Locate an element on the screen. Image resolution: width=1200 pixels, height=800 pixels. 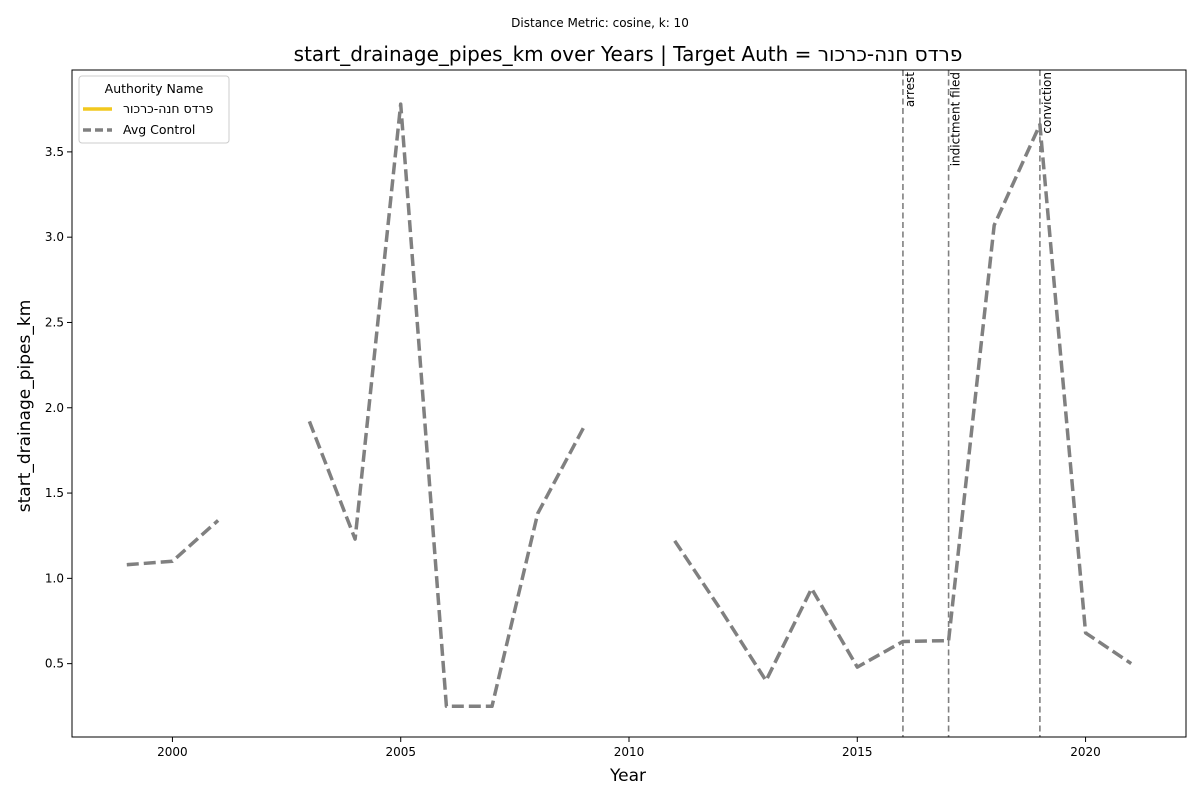
y-tick-label-3: 3.0 is located at coordinates (54, 237).